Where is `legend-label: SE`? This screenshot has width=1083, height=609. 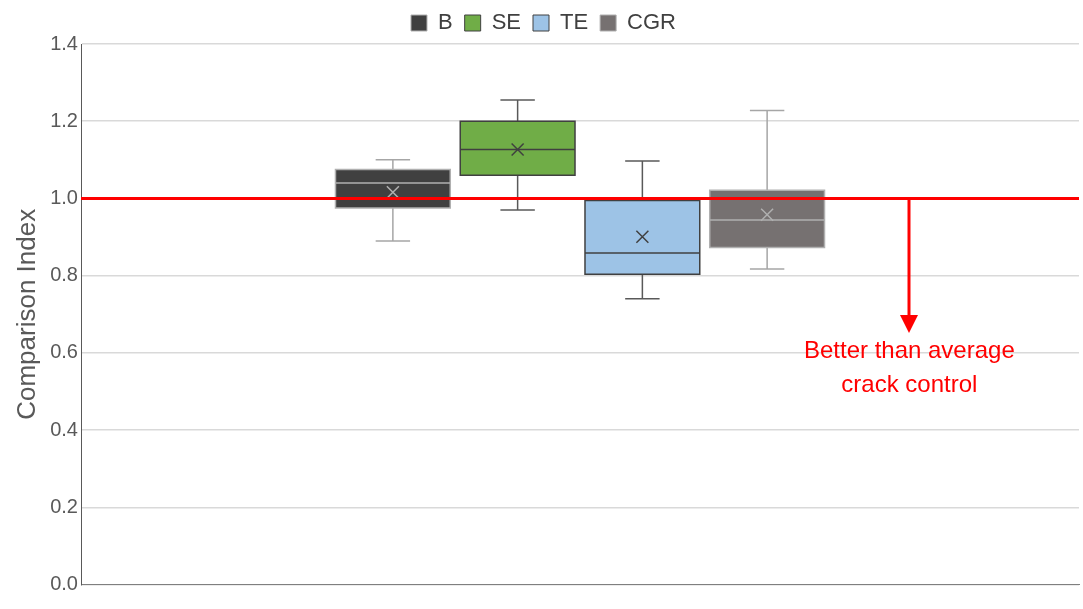 legend-label: SE is located at coordinates (506, 22).